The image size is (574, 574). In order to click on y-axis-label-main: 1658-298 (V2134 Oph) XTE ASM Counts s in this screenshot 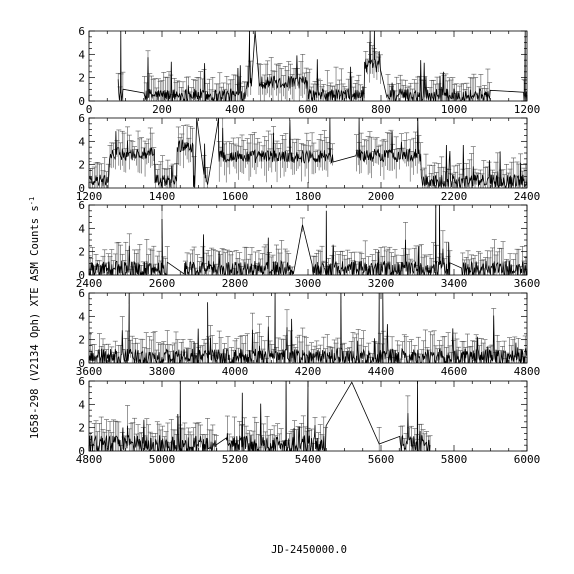, I will do `click(35, 322)`.